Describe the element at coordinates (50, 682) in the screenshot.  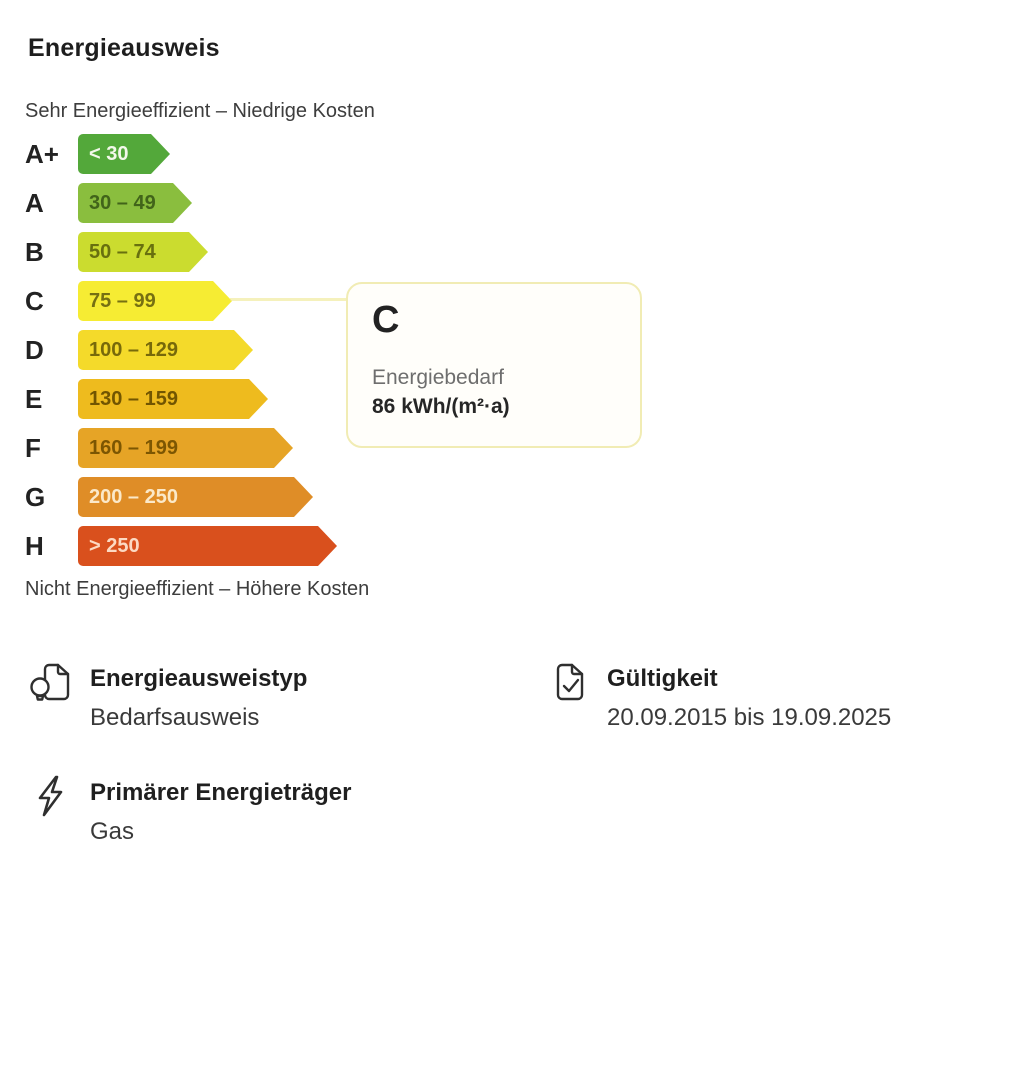
I see `document-bulb-icon` at that location.